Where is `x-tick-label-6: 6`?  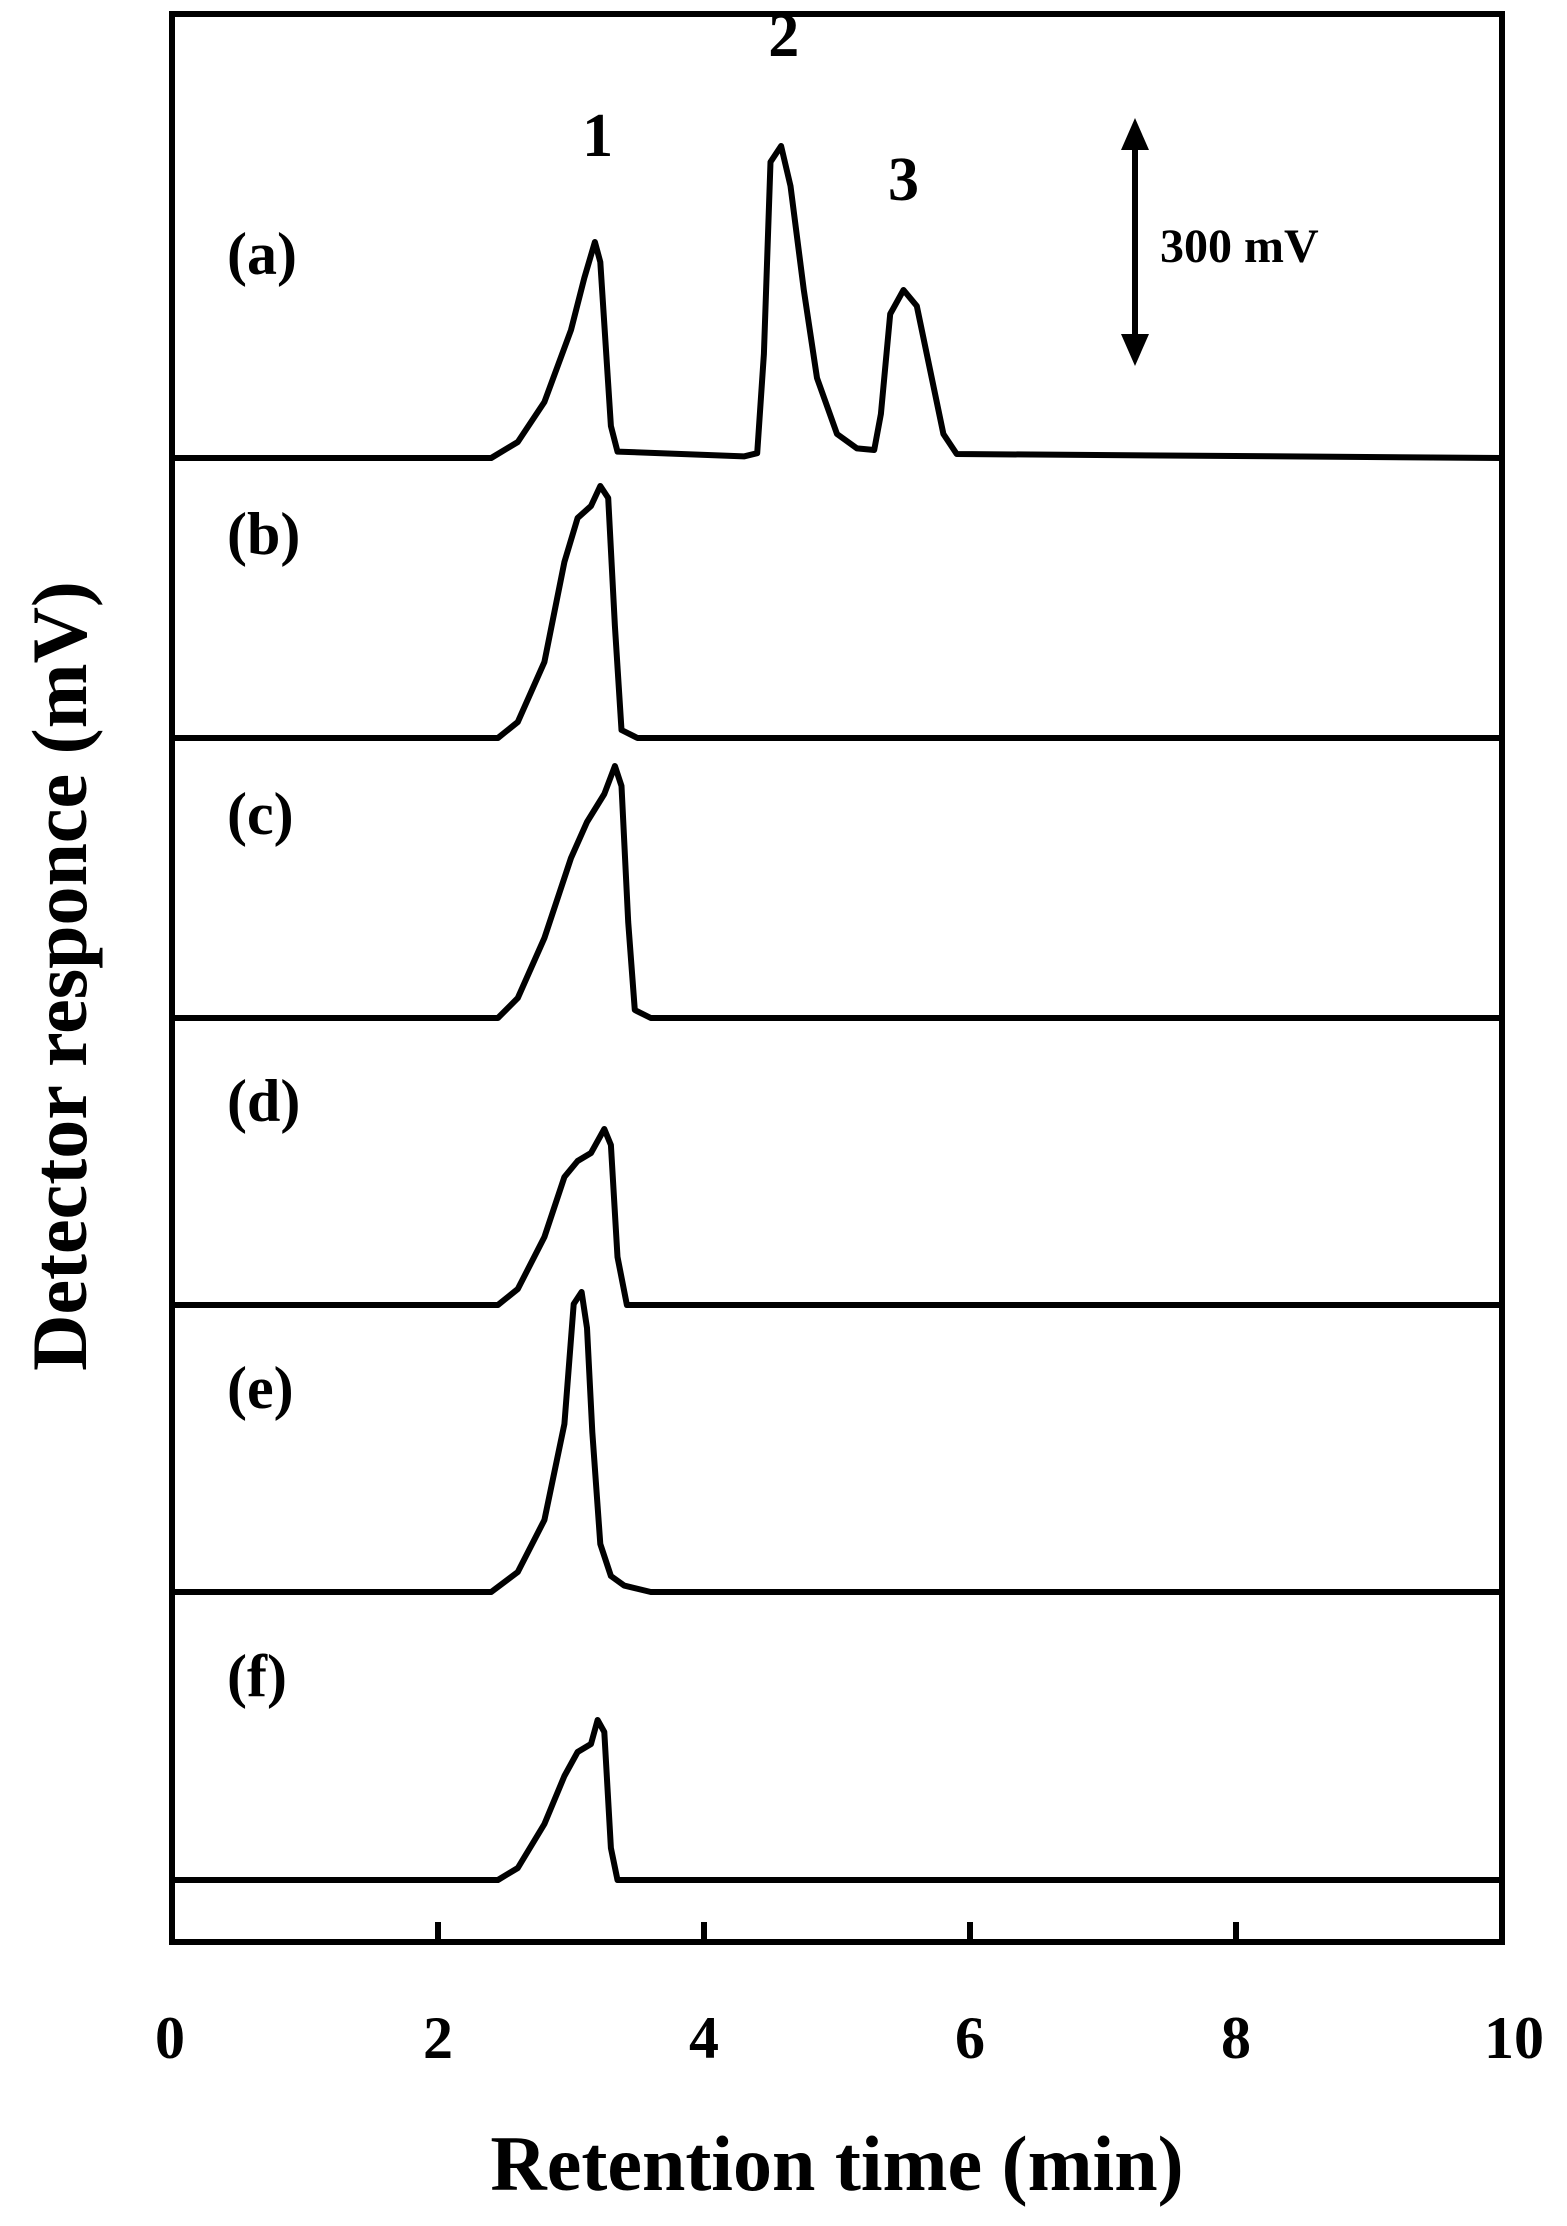
x-tick-label-6: 6 is located at coordinates (970, 2038).